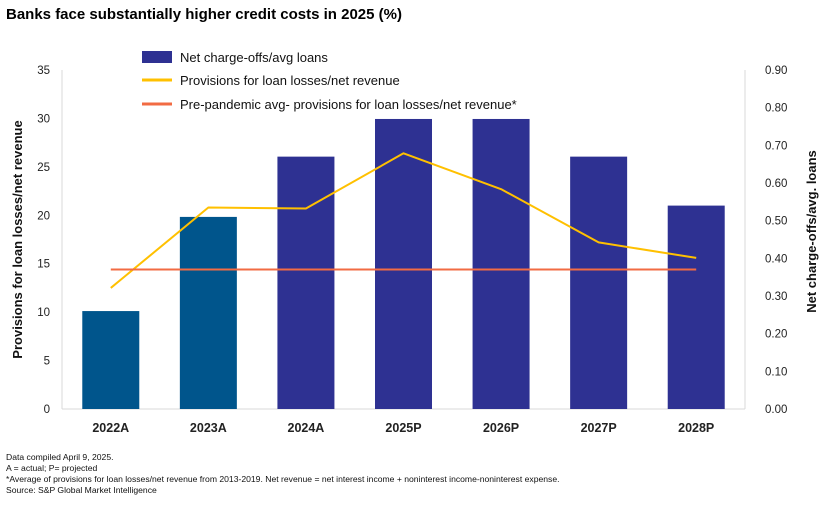 This screenshot has width=831, height=508. Describe the element at coordinates (776, 71) in the screenshot. I see `y-right-tick-label: 0.90` at that location.